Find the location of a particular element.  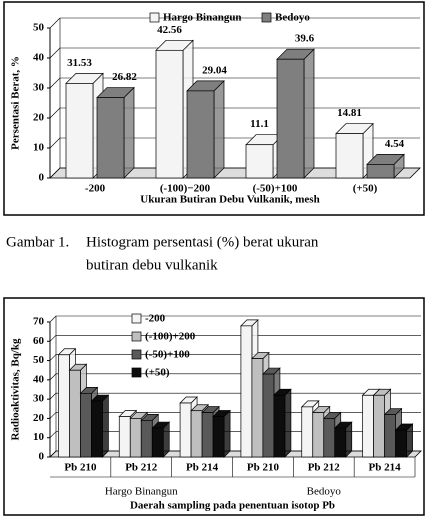

caption-line: Histogram persentasi (%) berat ukuran is located at coordinates (202, 242).